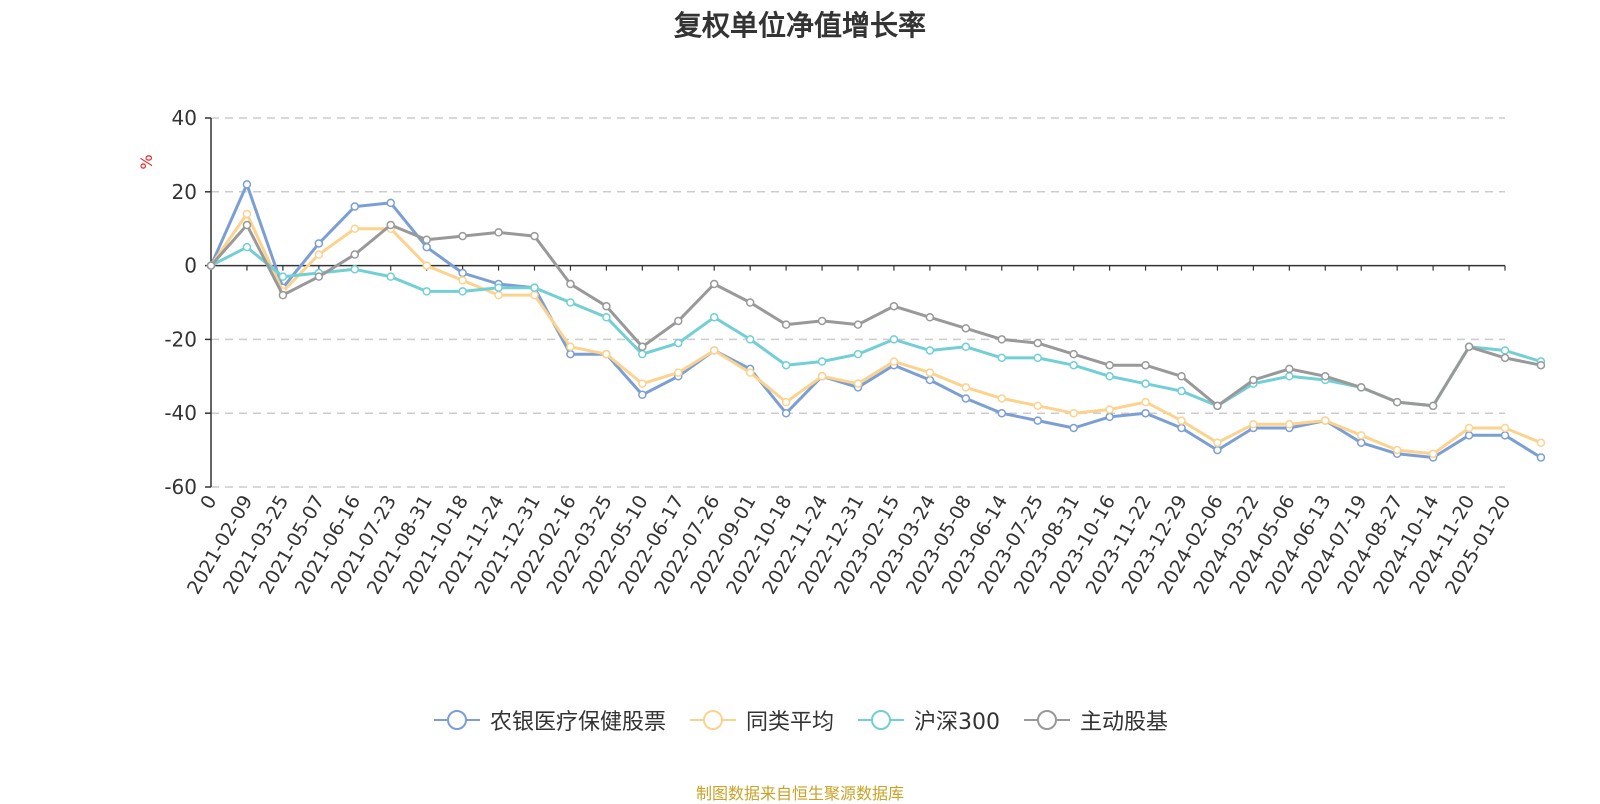 Image resolution: width=1600 pixels, height=804 pixels. Describe the element at coordinates (1095, 720) in the screenshot. I see `legend-item: 主动股基` at that location.